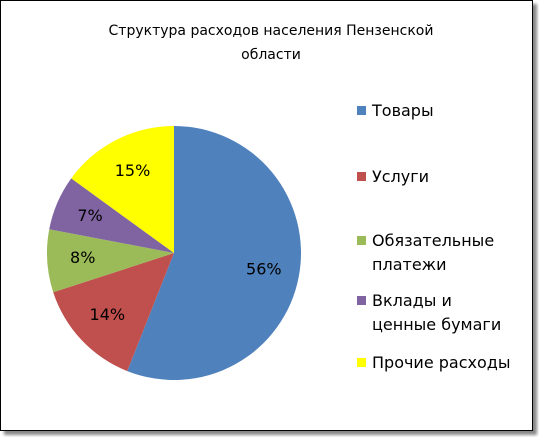 The height and width of the screenshot is (437, 539). I want to click on data-label: 7%, so click(89, 215).